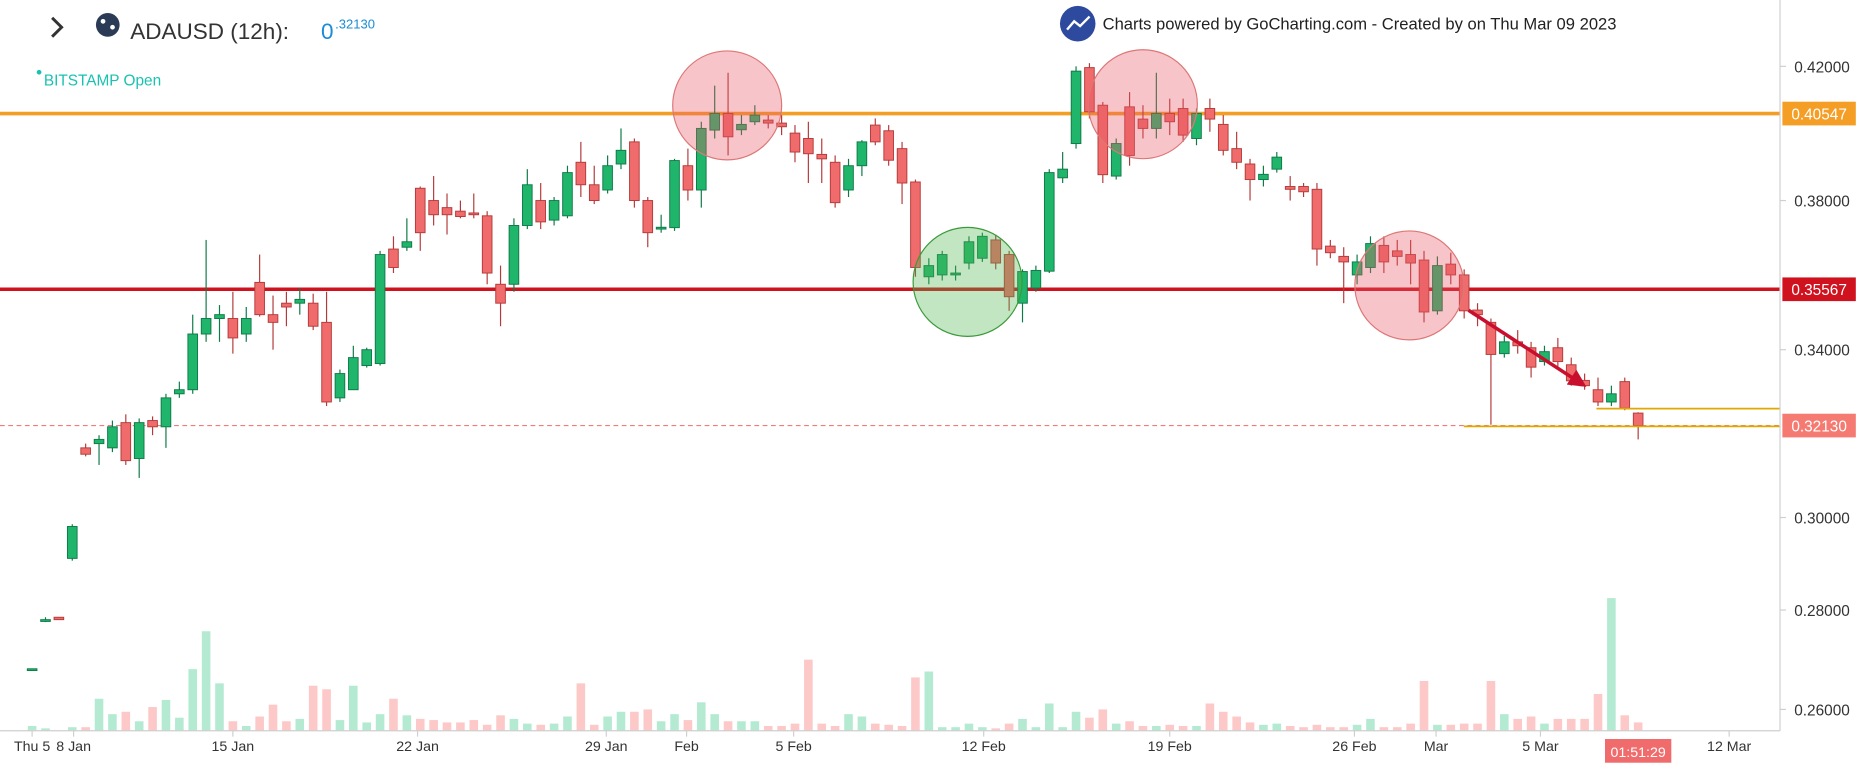 The image size is (1857, 771). What do you see at coordinates (102, 80) in the screenshot?
I see `exchange-label: BITSTAMP Open` at bounding box center [102, 80].